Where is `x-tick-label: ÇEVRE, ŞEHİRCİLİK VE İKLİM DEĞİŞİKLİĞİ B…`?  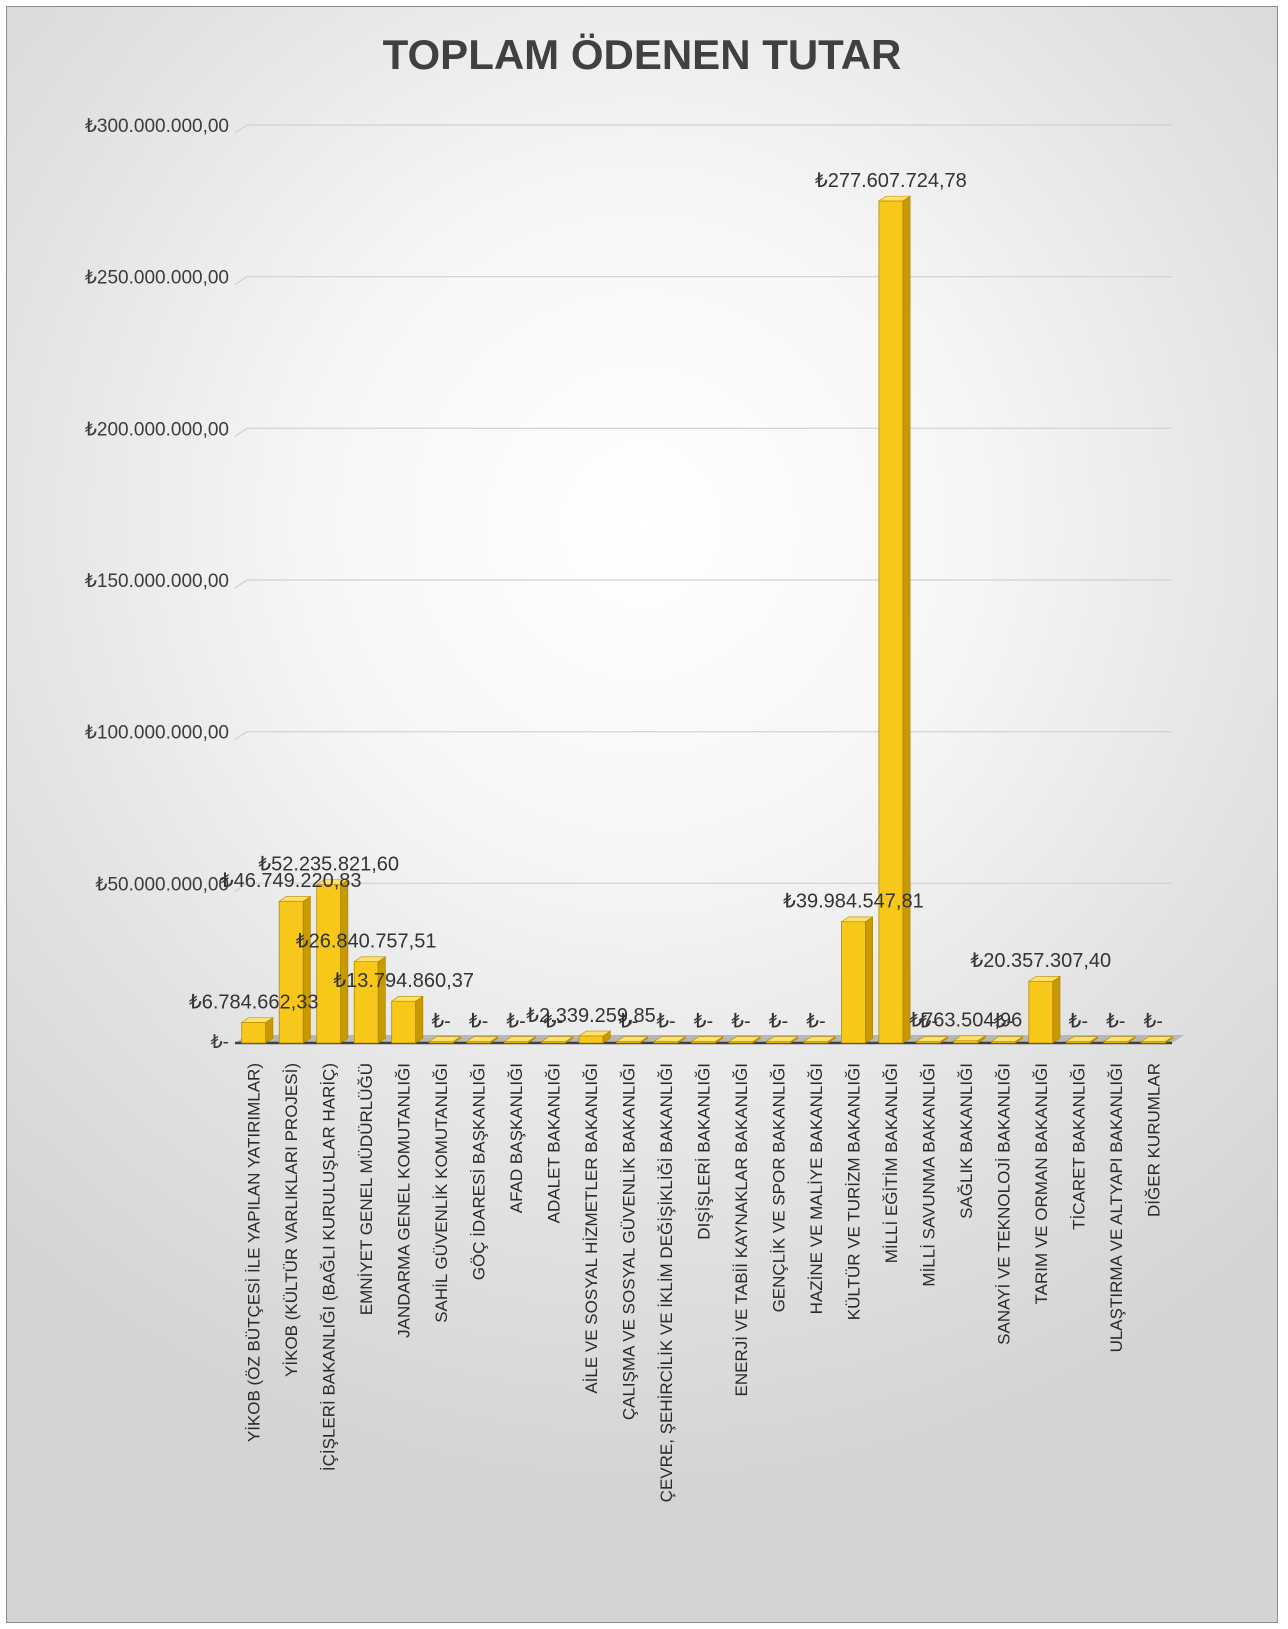 x-tick-label: ÇEVRE, ŞEHİRCİLİK VE İKLİM DEĞİŞİKLİĞİ B… is located at coordinates (666, 1282).